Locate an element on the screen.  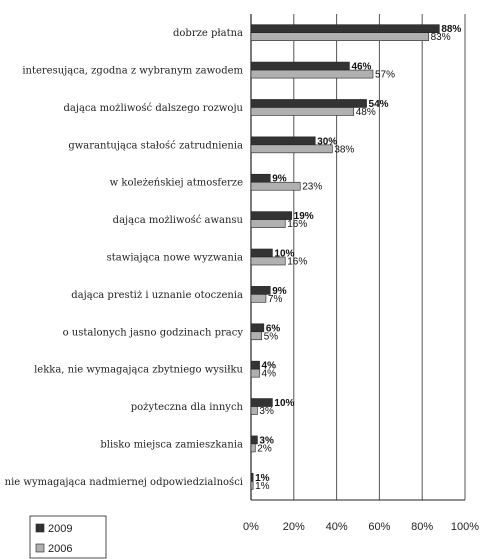
category-label: dobrze płatna is located at coordinates (208, 33).